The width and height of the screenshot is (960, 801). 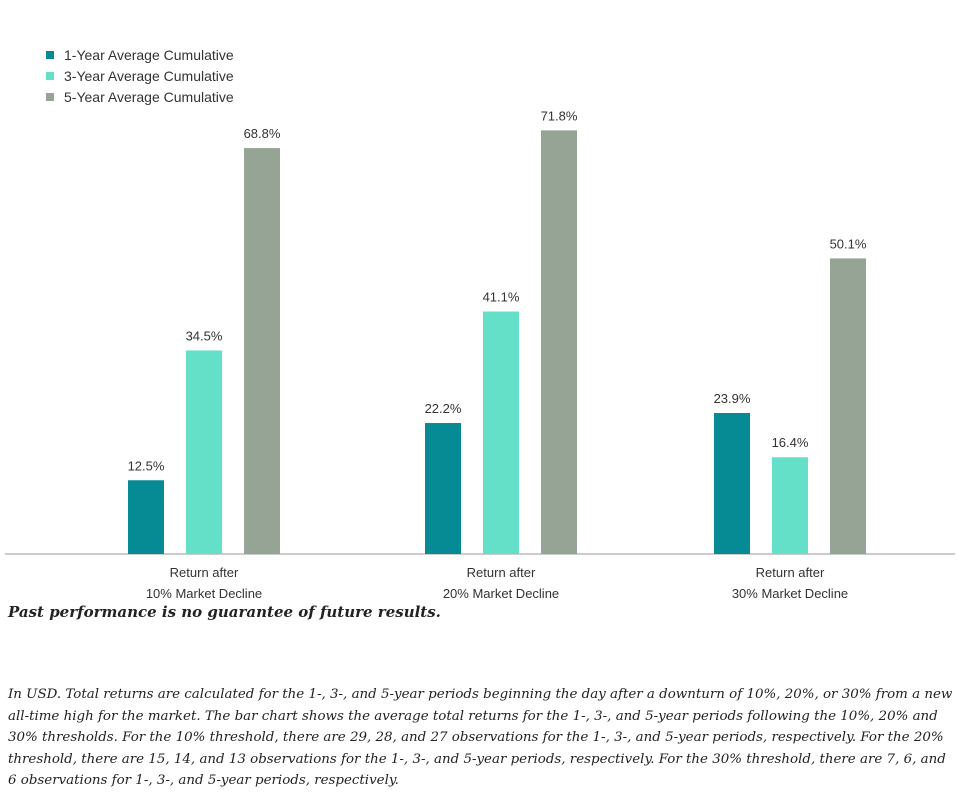 I want to click on data-label: 68.8%, so click(x=262, y=133).